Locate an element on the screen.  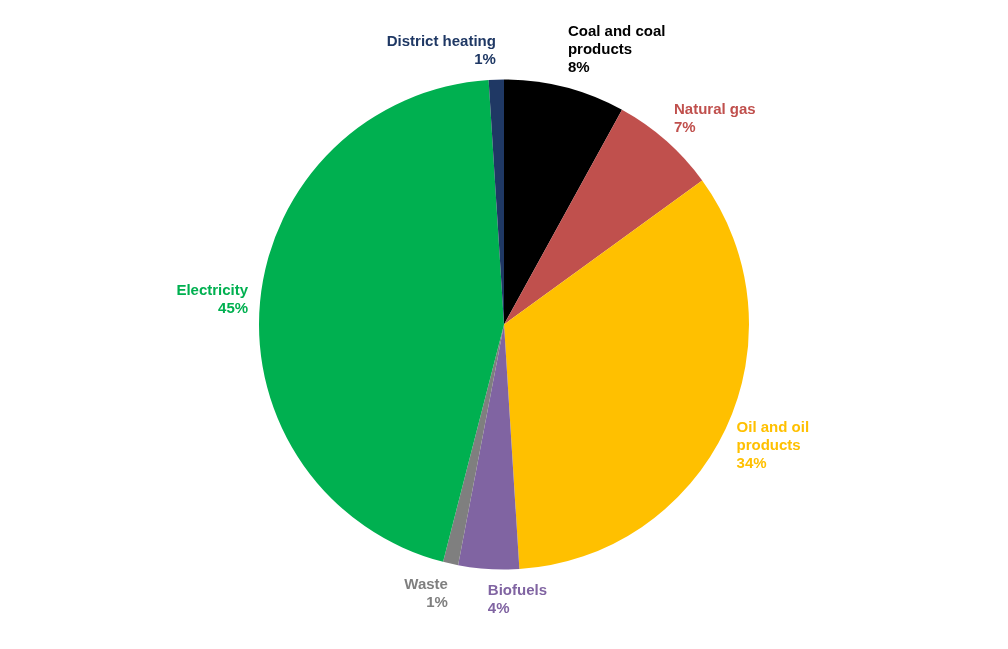
data-label: 7% is located at coordinates (684, 127).